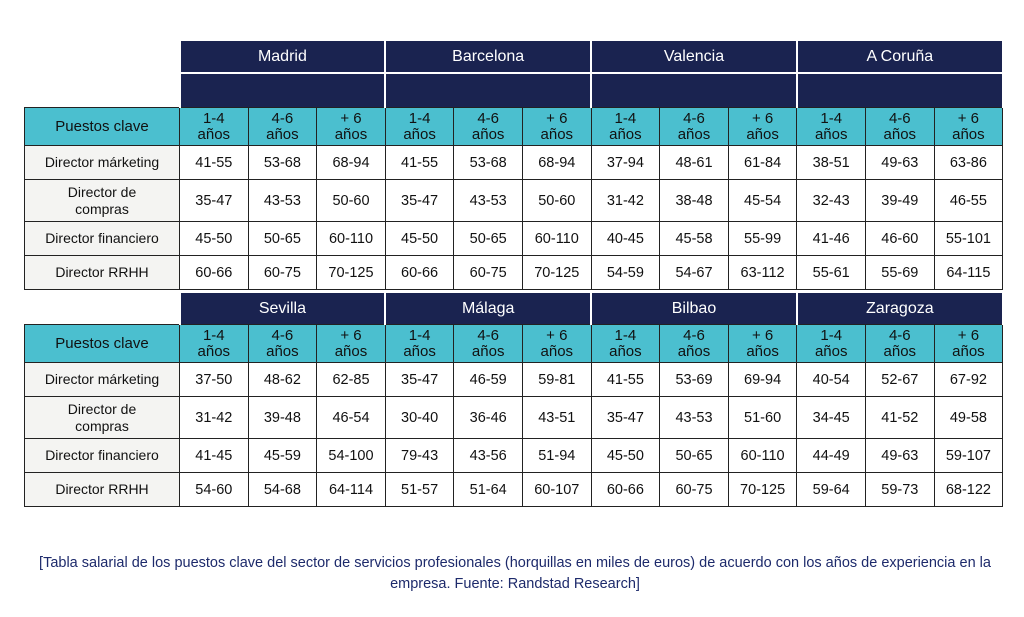 Image resolution: width=1024 pixels, height=617 pixels. Describe the element at coordinates (900, 489) in the screenshot. I see `salary-cell: 59-73` at that location.